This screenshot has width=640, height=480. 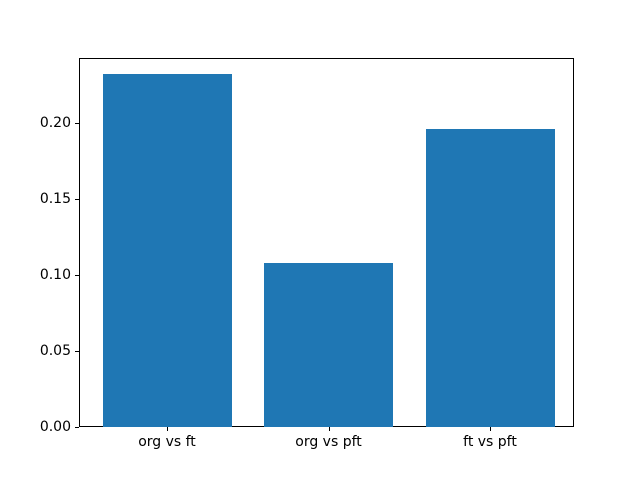 What do you see at coordinates (55, 275) in the screenshot?
I see `y-tick-label: 0.10` at bounding box center [55, 275].